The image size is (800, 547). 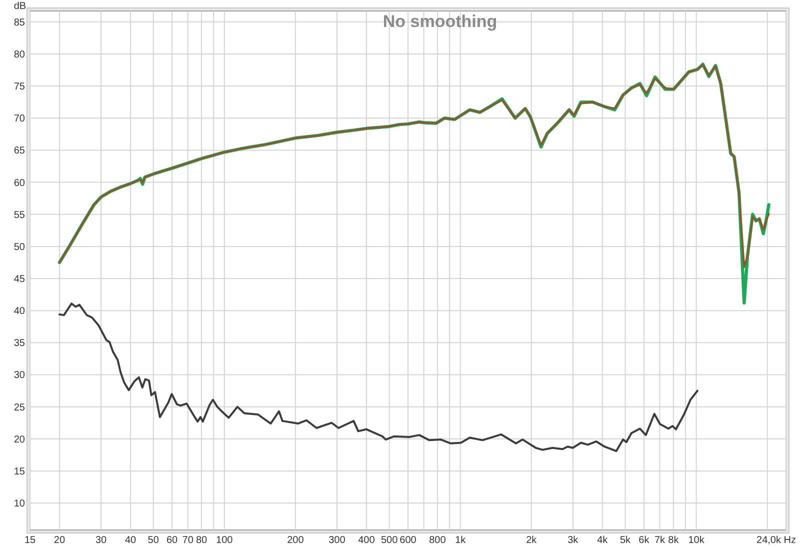 I want to click on y-tick-label: 80, so click(x=20, y=54).